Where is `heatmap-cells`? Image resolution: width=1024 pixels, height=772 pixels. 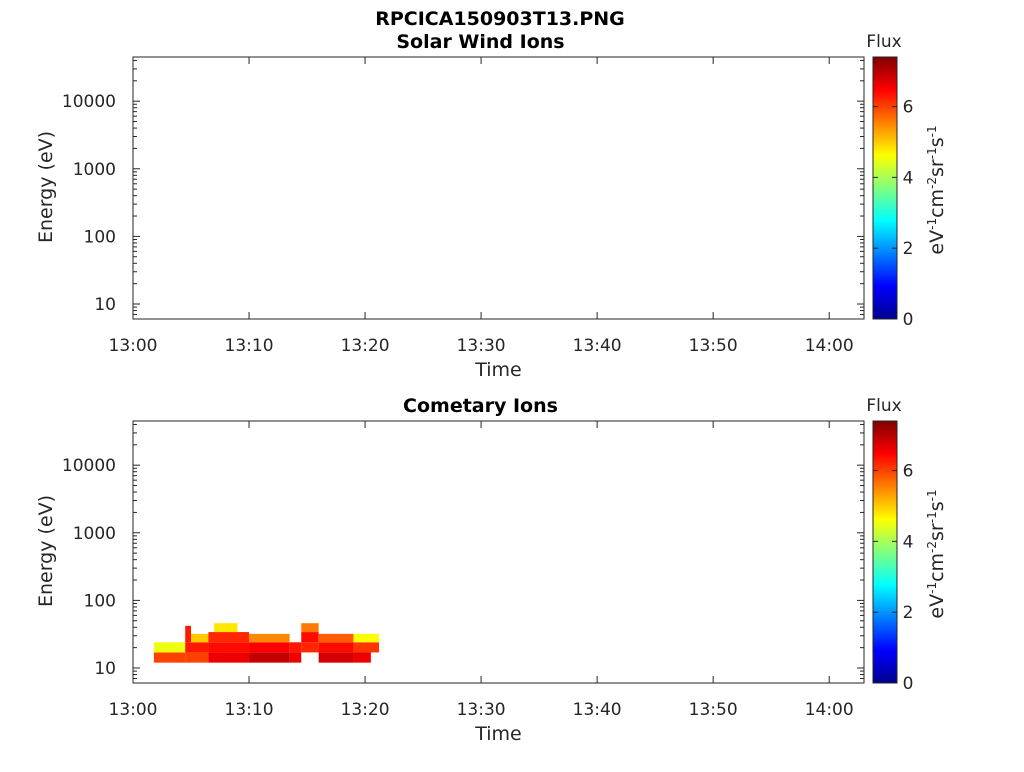
heatmap-cells is located at coordinates (266, 643).